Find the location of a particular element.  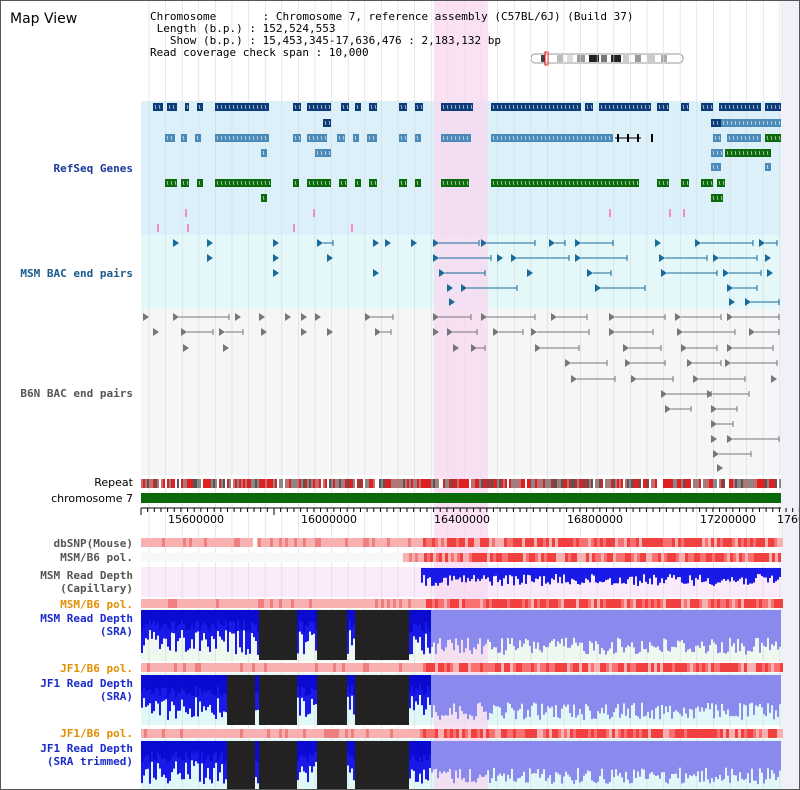

track-label-dbsnp: dbSNP(Mouse) is located at coordinates (93, 543).